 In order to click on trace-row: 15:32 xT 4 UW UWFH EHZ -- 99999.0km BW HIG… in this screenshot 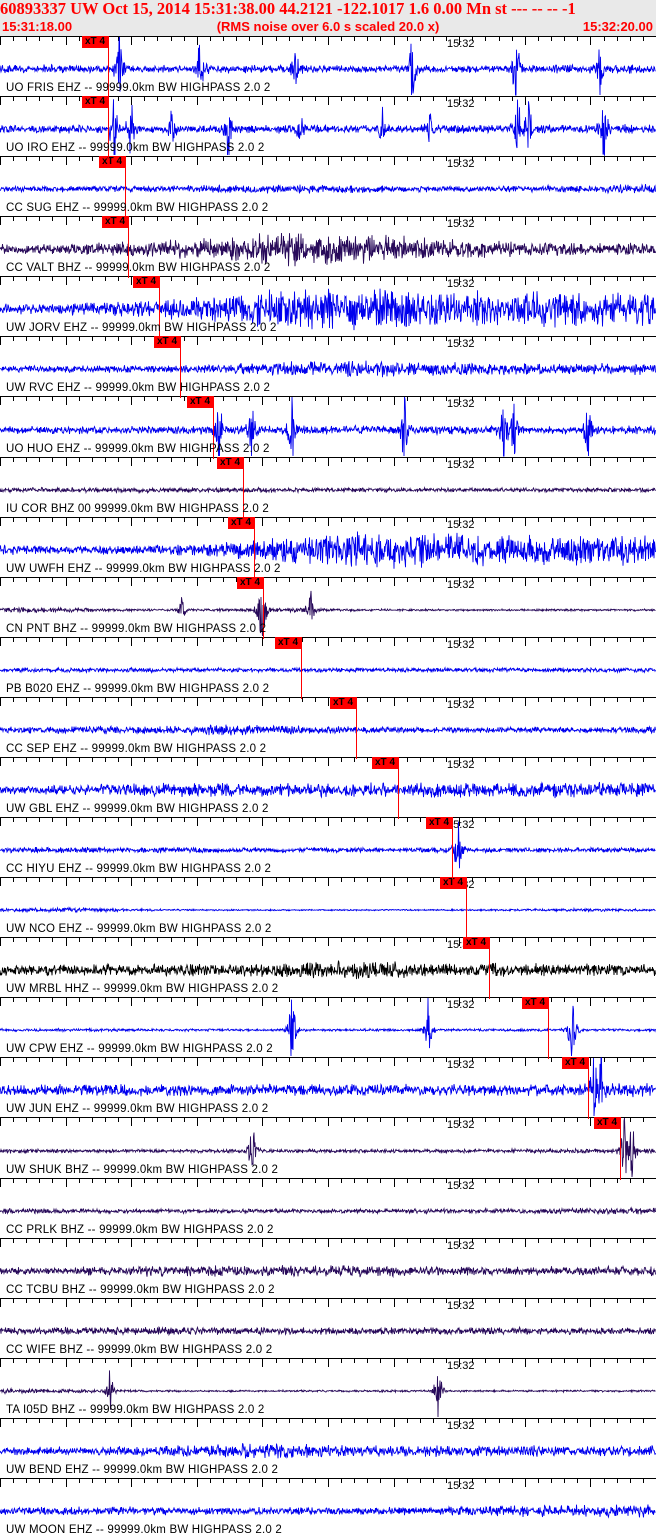, I will do `click(328, 547)`.